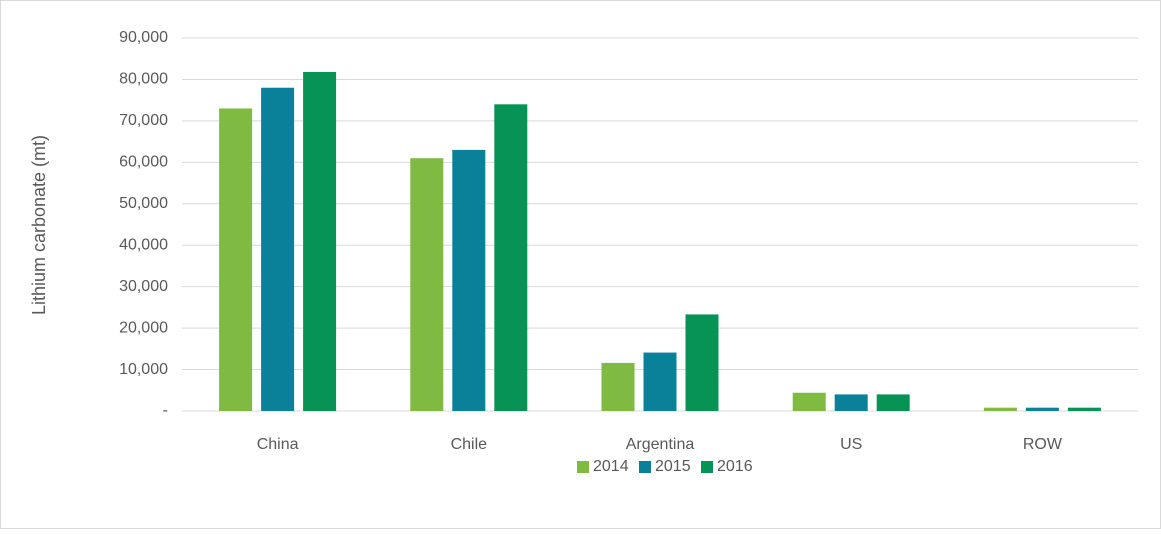  Describe the element at coordinates (278, 444) in the screenshot. I see `x-tick-label: China` at that location.